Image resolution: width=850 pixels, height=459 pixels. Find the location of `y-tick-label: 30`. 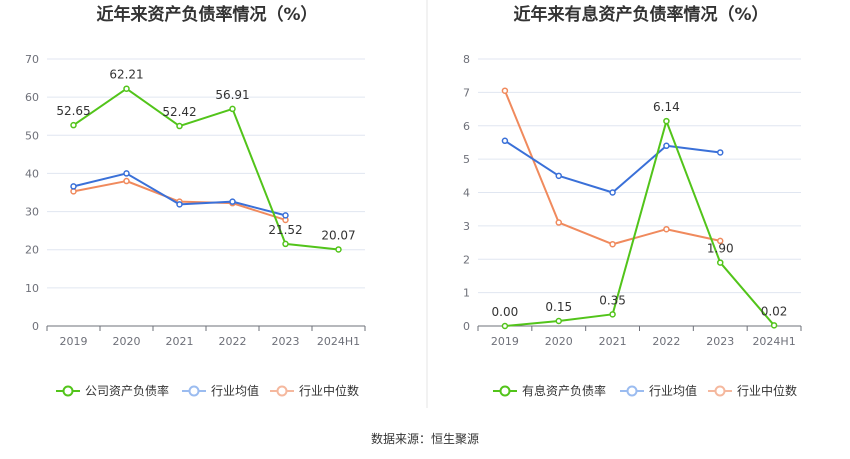

y-tick-label: 30 is located at coordinates (32, 212).